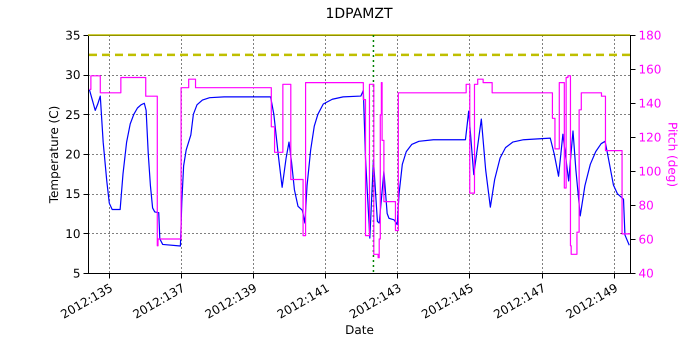  What do you see at coordinates (646, 205) in the screenshot?
I see `y2-tick-label: 80` at bounding box center [646, 205].